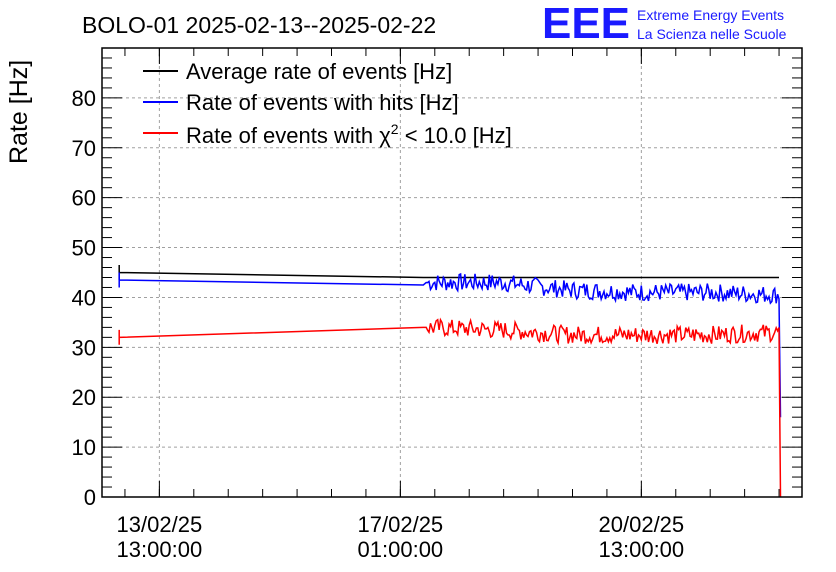 The image size is (836, 572). I want to click on eee-logo-line1: Extreme Energy Events, so click(710, 15).